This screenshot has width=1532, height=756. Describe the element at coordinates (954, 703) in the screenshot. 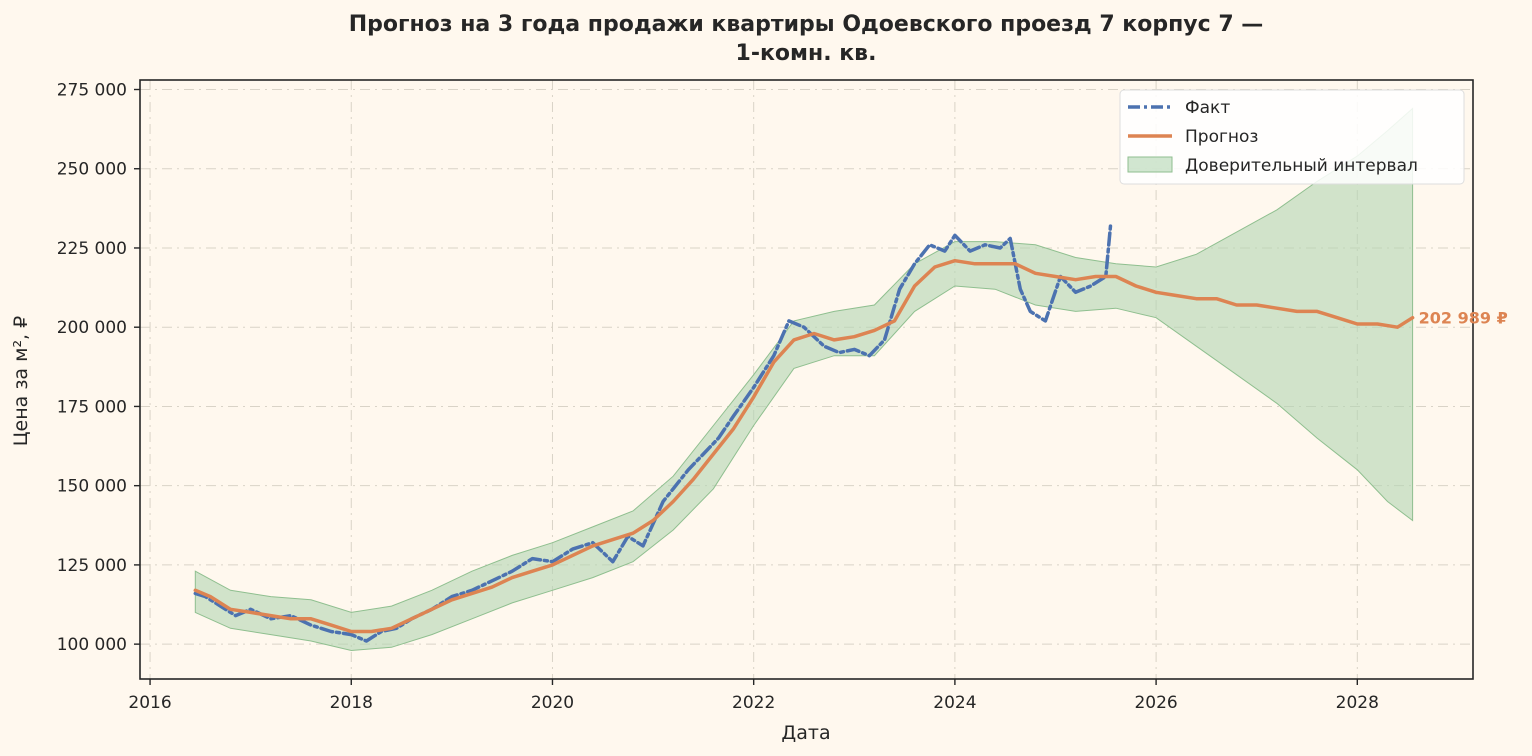

I see `x-tick-label: 2024` at that location.